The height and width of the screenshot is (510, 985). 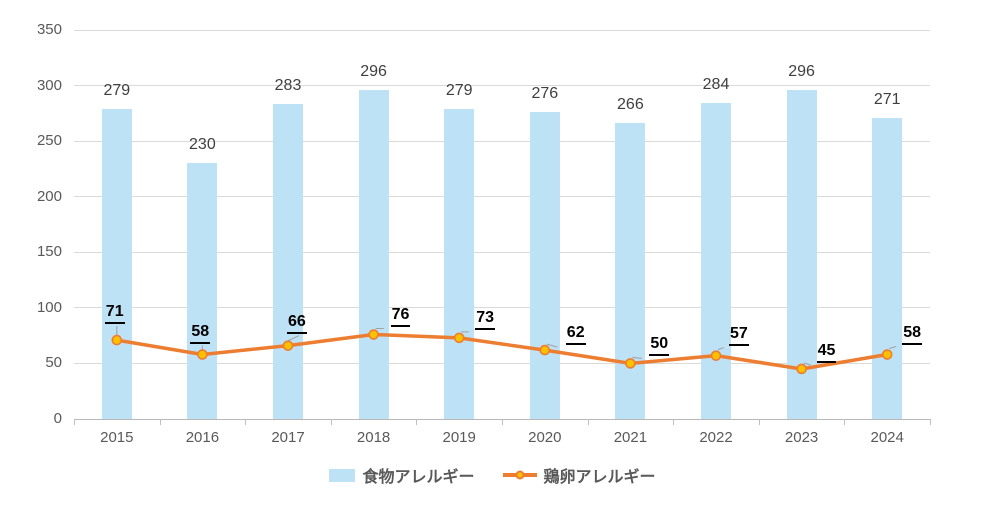 What do you see at coordinates (49, 141) in the screenshot?
I see `y-axis-tick-label: 250` at bounding box center [49, 141].